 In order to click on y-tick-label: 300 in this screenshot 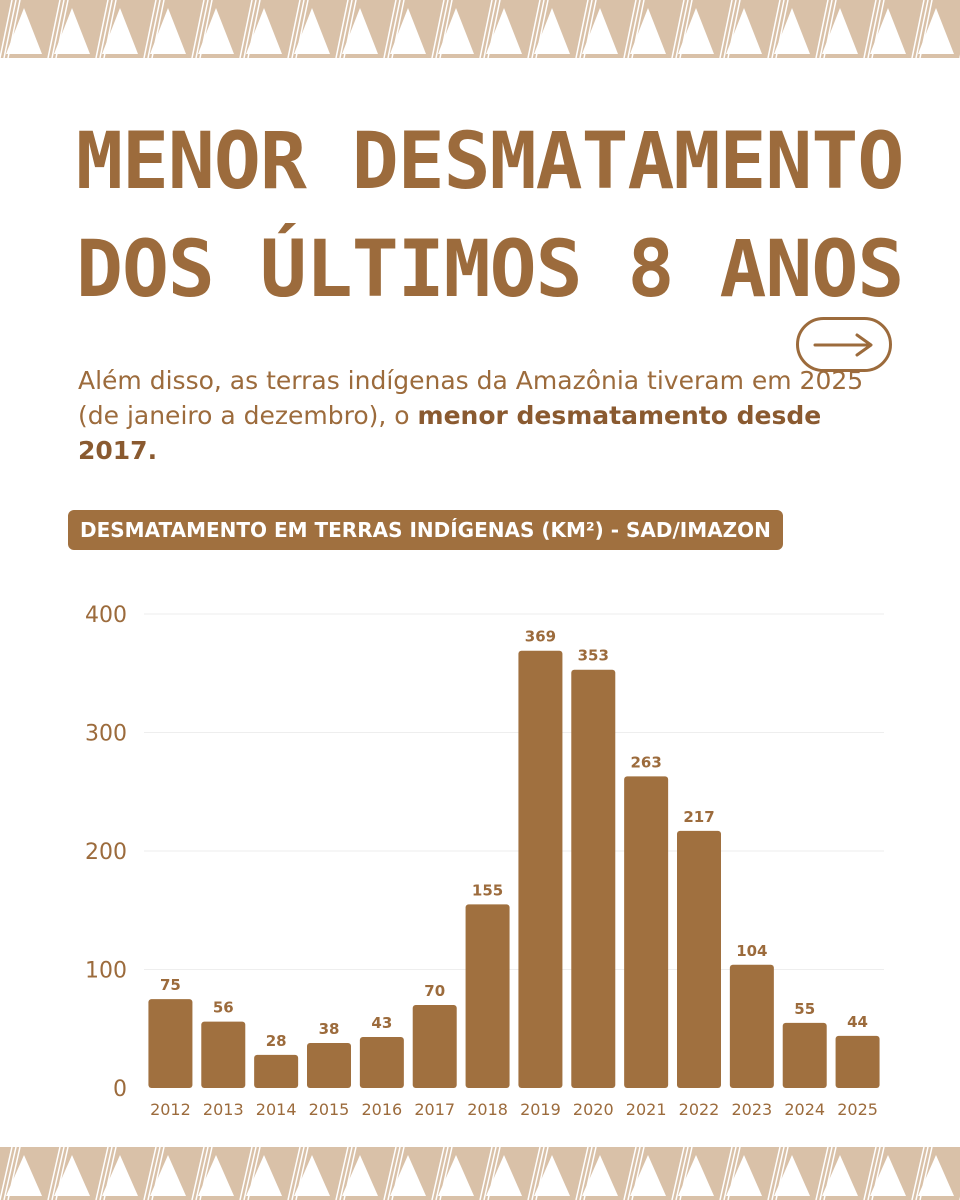, I will do `click(106, 734)`.